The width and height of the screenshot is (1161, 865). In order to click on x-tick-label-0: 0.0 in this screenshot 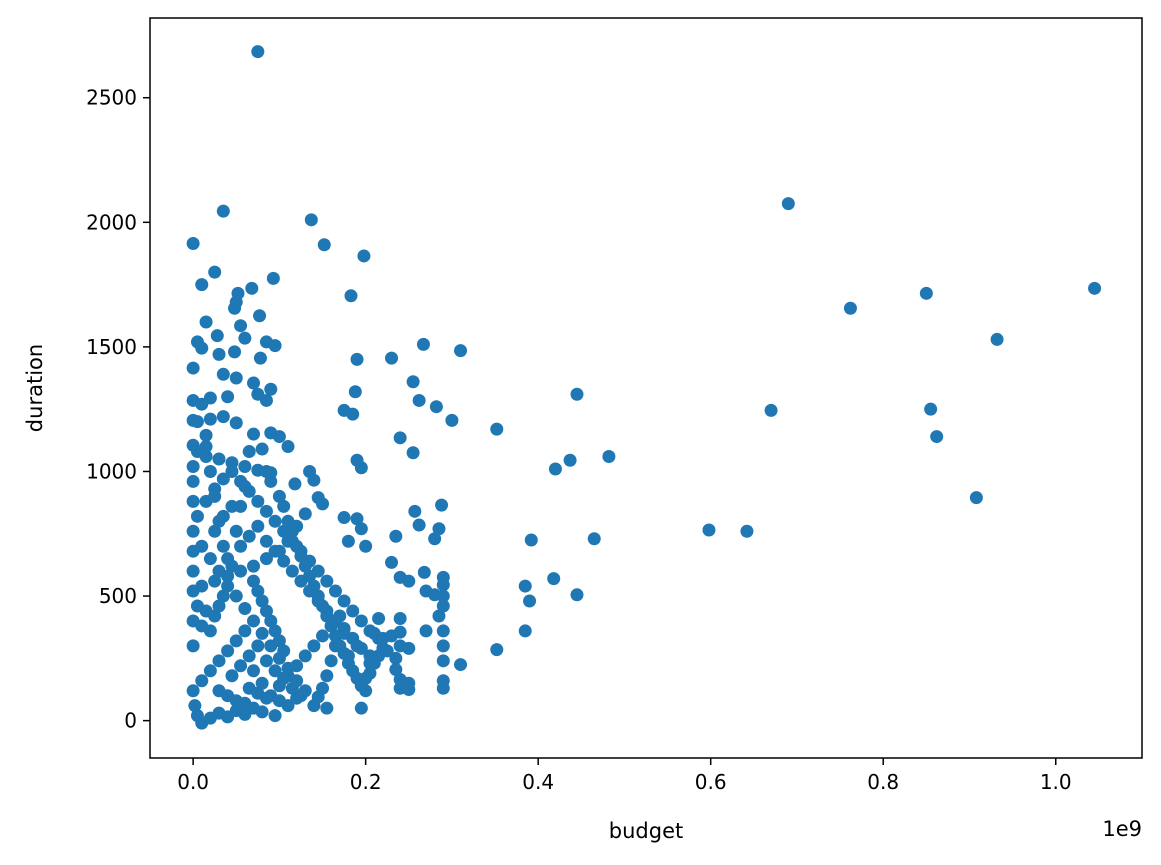, I will do `click(193, 782)`.